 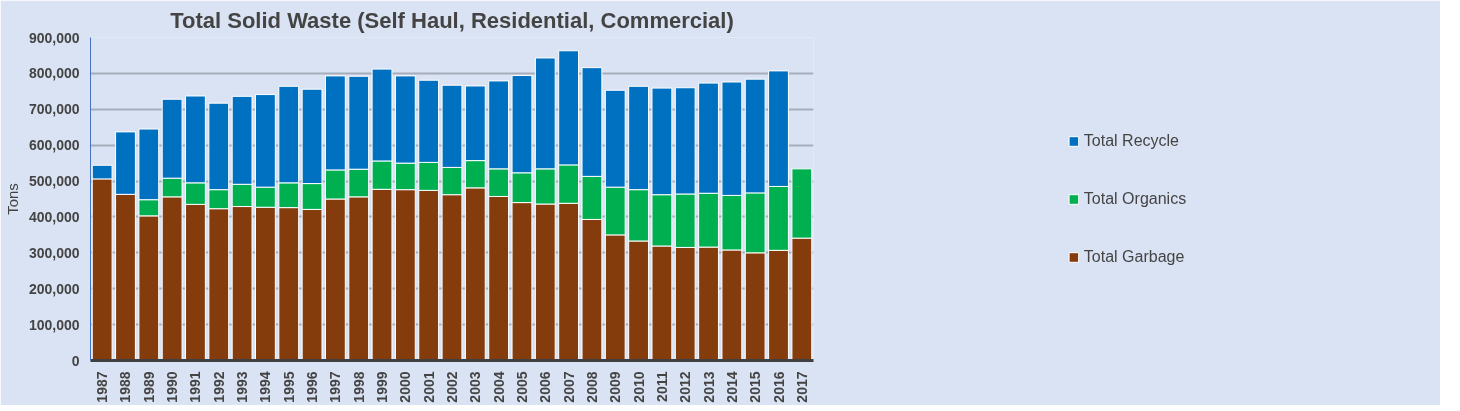 What do you see at coordinates (54, 145) in the screenshot?
I see `y-tick-label: 600,000` at bounding box center [54, 145].